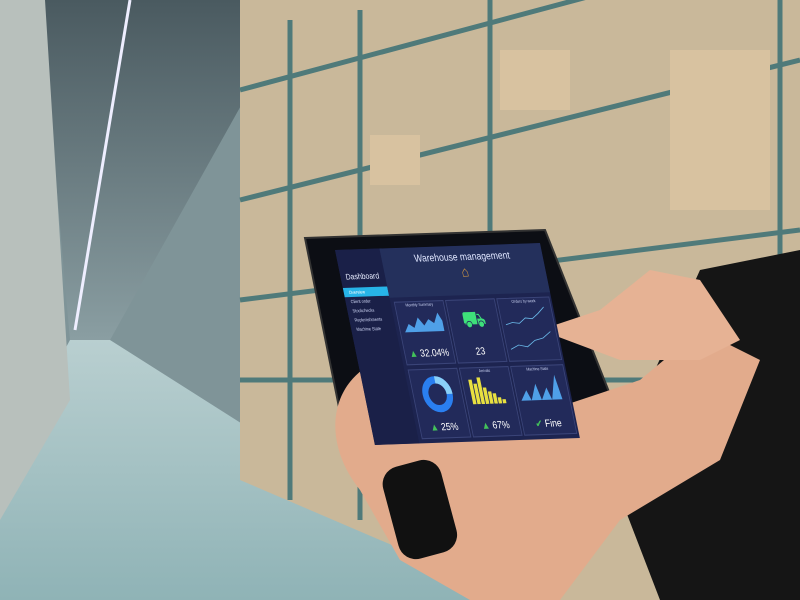  I want to click on panel-value: 25%, so click(450, 427).